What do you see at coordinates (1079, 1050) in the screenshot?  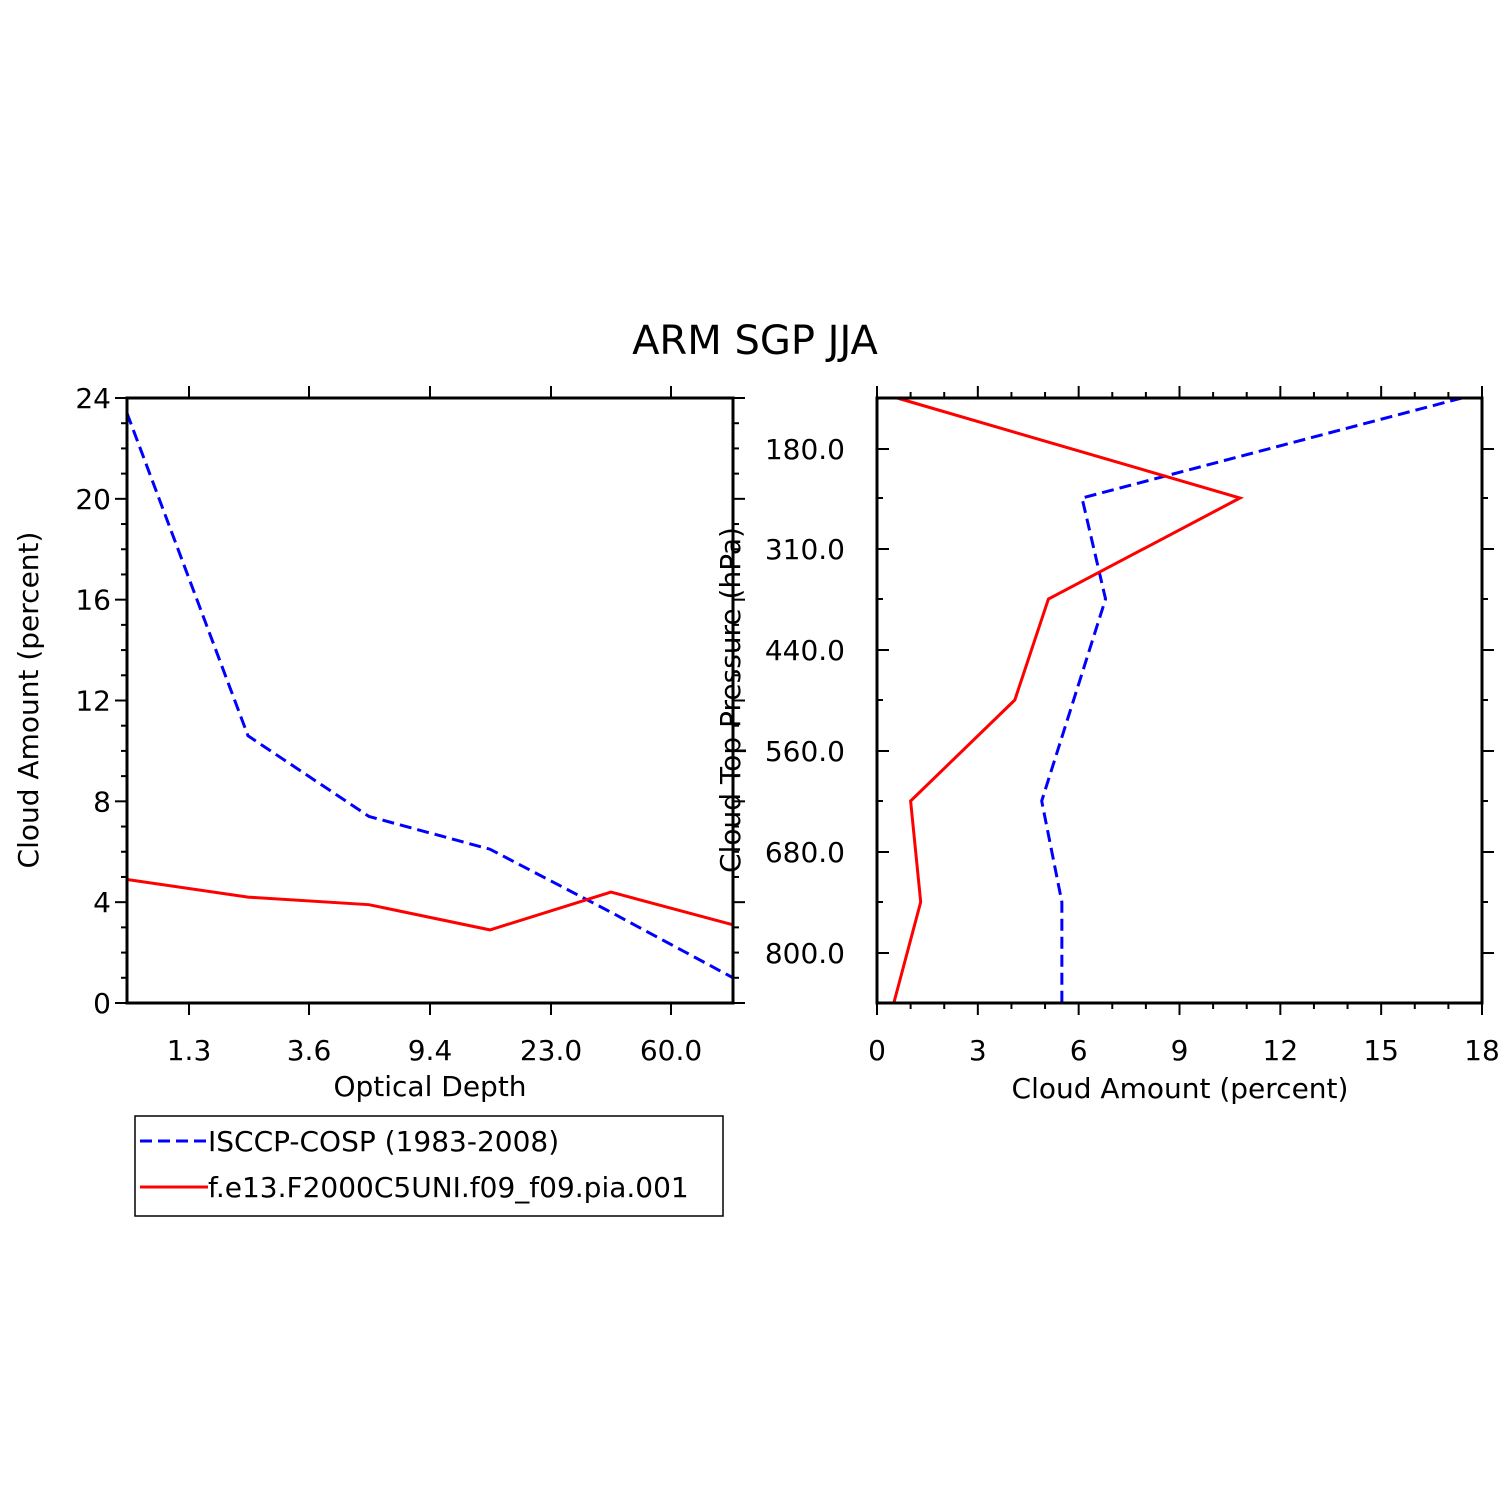 I see `right-xtick-label: 6` at bounding box center [1079, 1050].